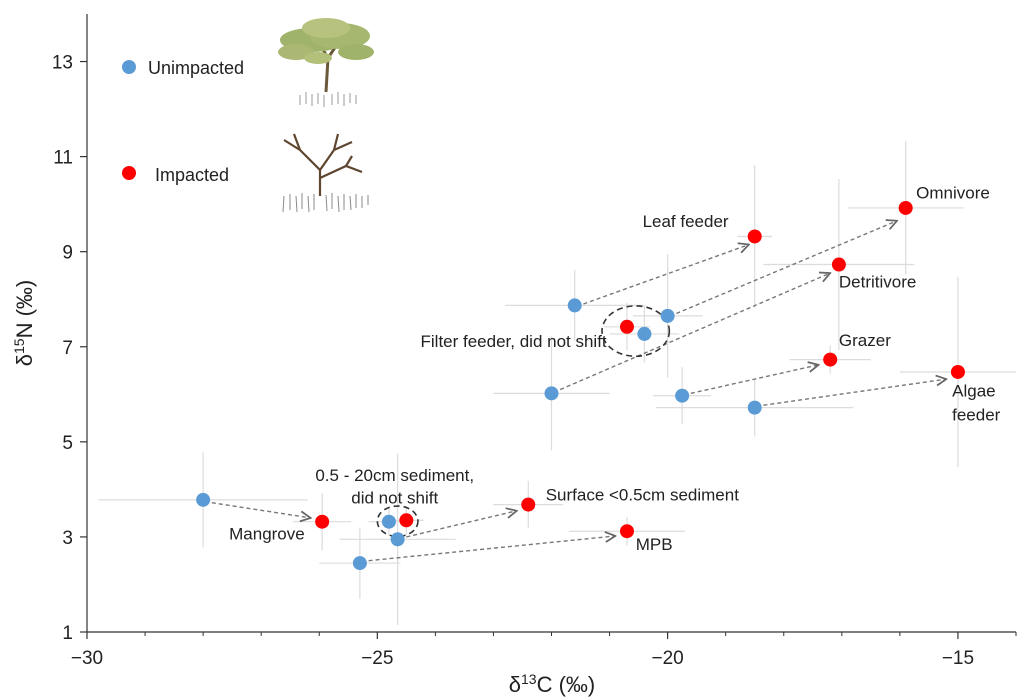 This screenshot has height=697, width=1019. I want to click on point-i_detr, so click(839, 265).